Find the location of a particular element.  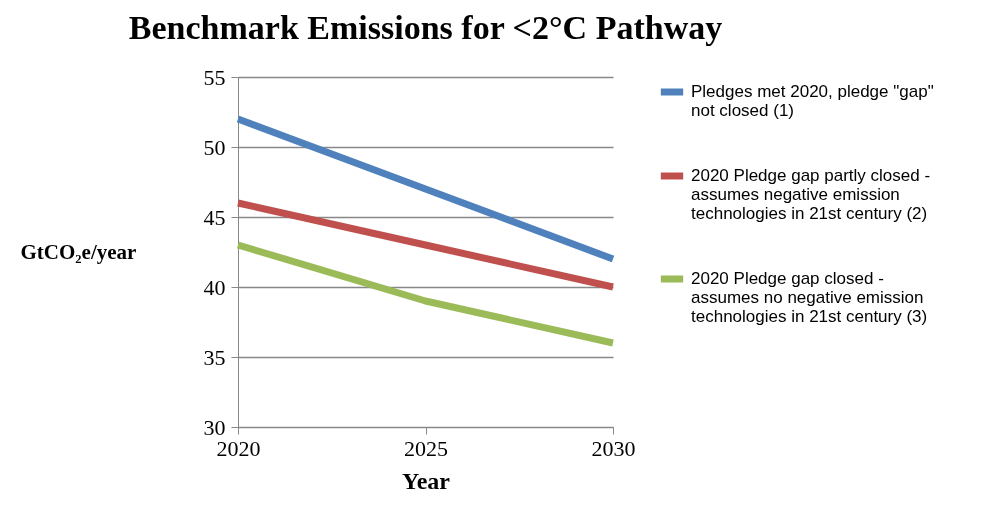

y-tick-label: 45 is located at coordinates (214, 217).